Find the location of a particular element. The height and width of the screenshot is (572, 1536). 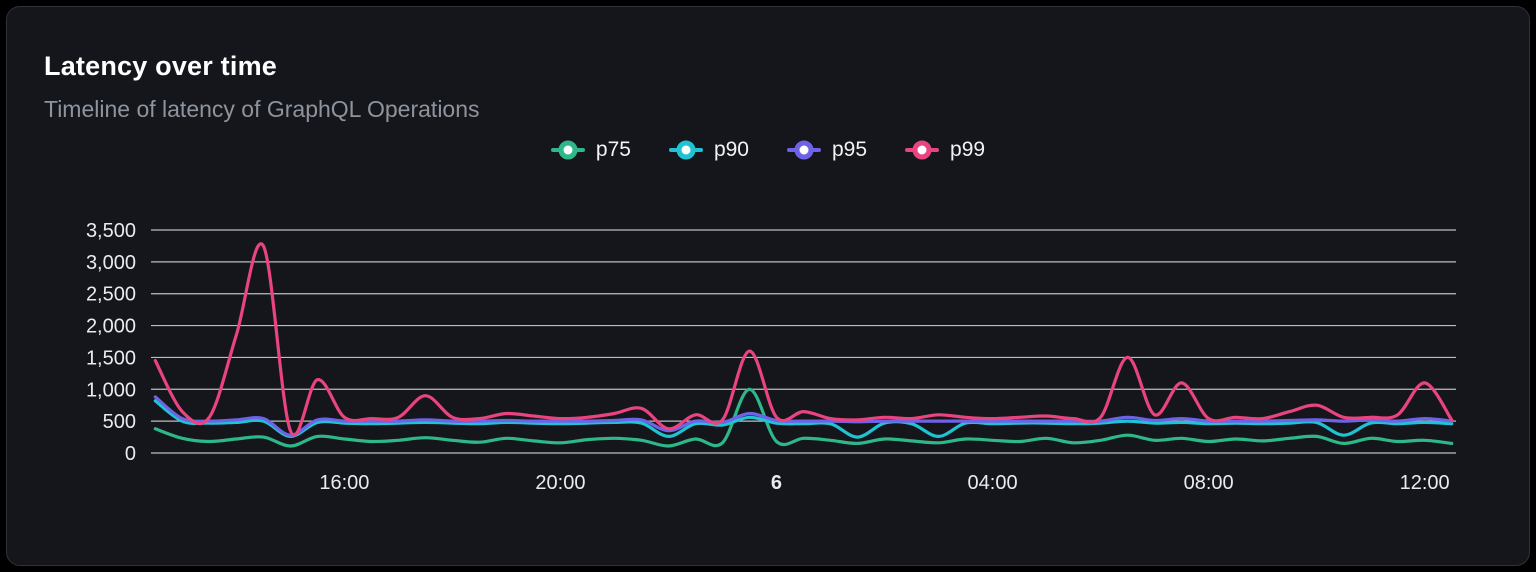

x-axis-tick-label: 04:00 is located at coordinates (993, 483).